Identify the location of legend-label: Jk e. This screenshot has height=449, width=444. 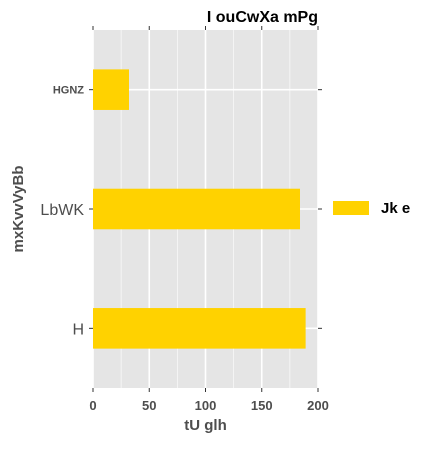
(395, 208).